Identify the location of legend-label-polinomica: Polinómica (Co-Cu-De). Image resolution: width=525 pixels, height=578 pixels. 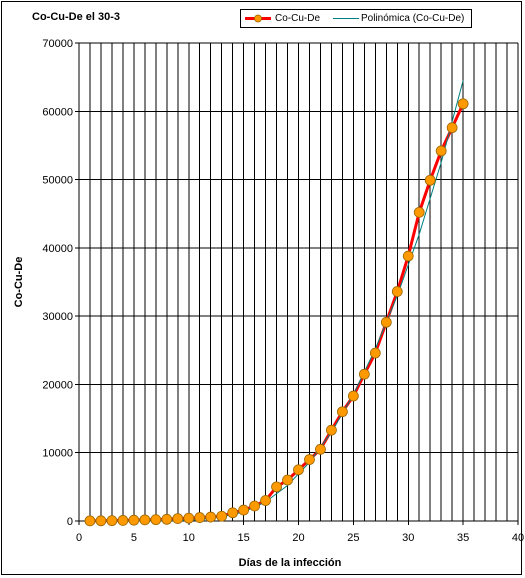
(413, 18).